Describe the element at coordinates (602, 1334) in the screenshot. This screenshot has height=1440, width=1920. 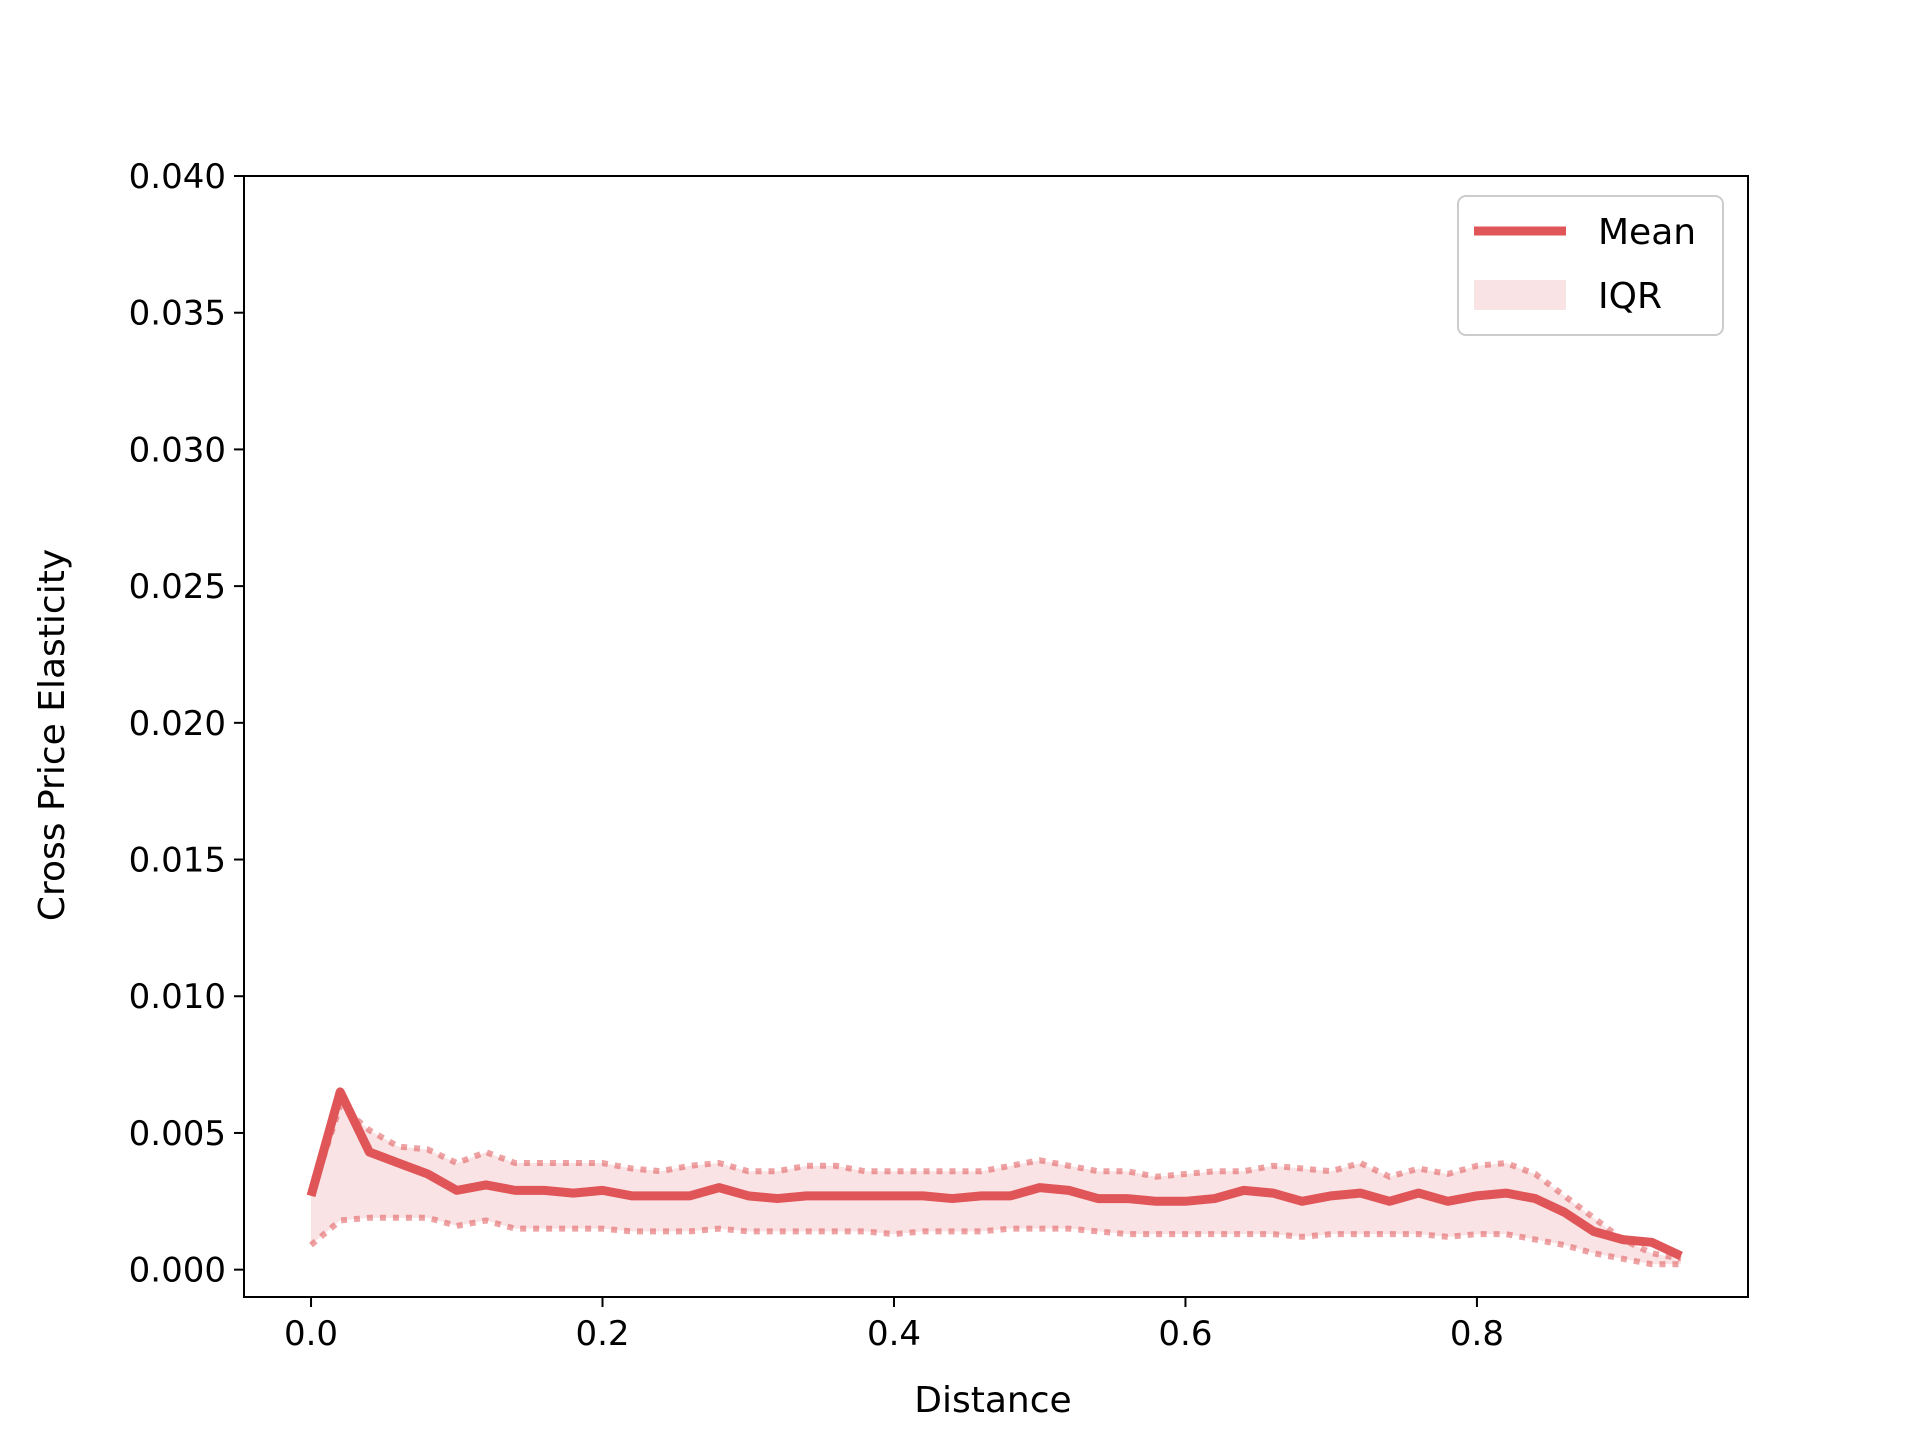
I see `x-tick-label: 0.2` at that location.